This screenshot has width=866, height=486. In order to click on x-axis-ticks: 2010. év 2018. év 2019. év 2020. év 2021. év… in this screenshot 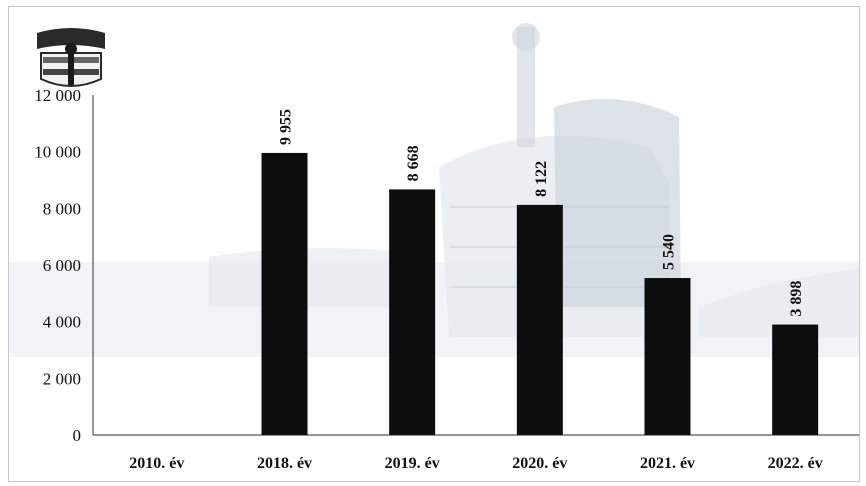, I will do `click(475, 463)`.